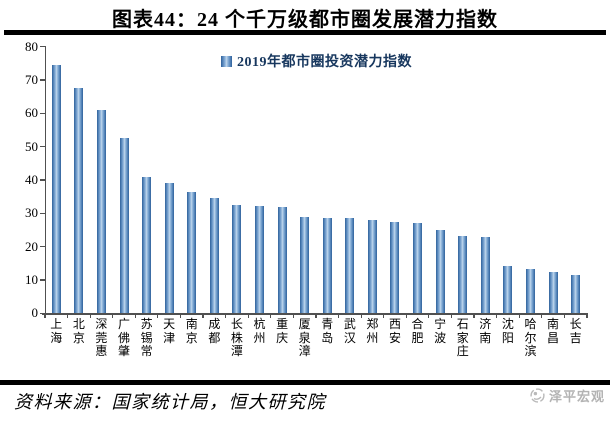 Image resolution: width=610 pixels, height=422 pixels. What do you see at coordinates (191, 331) in the screenshot?
I see `x-category-label: 南 京` at bounding box center [191, 331].